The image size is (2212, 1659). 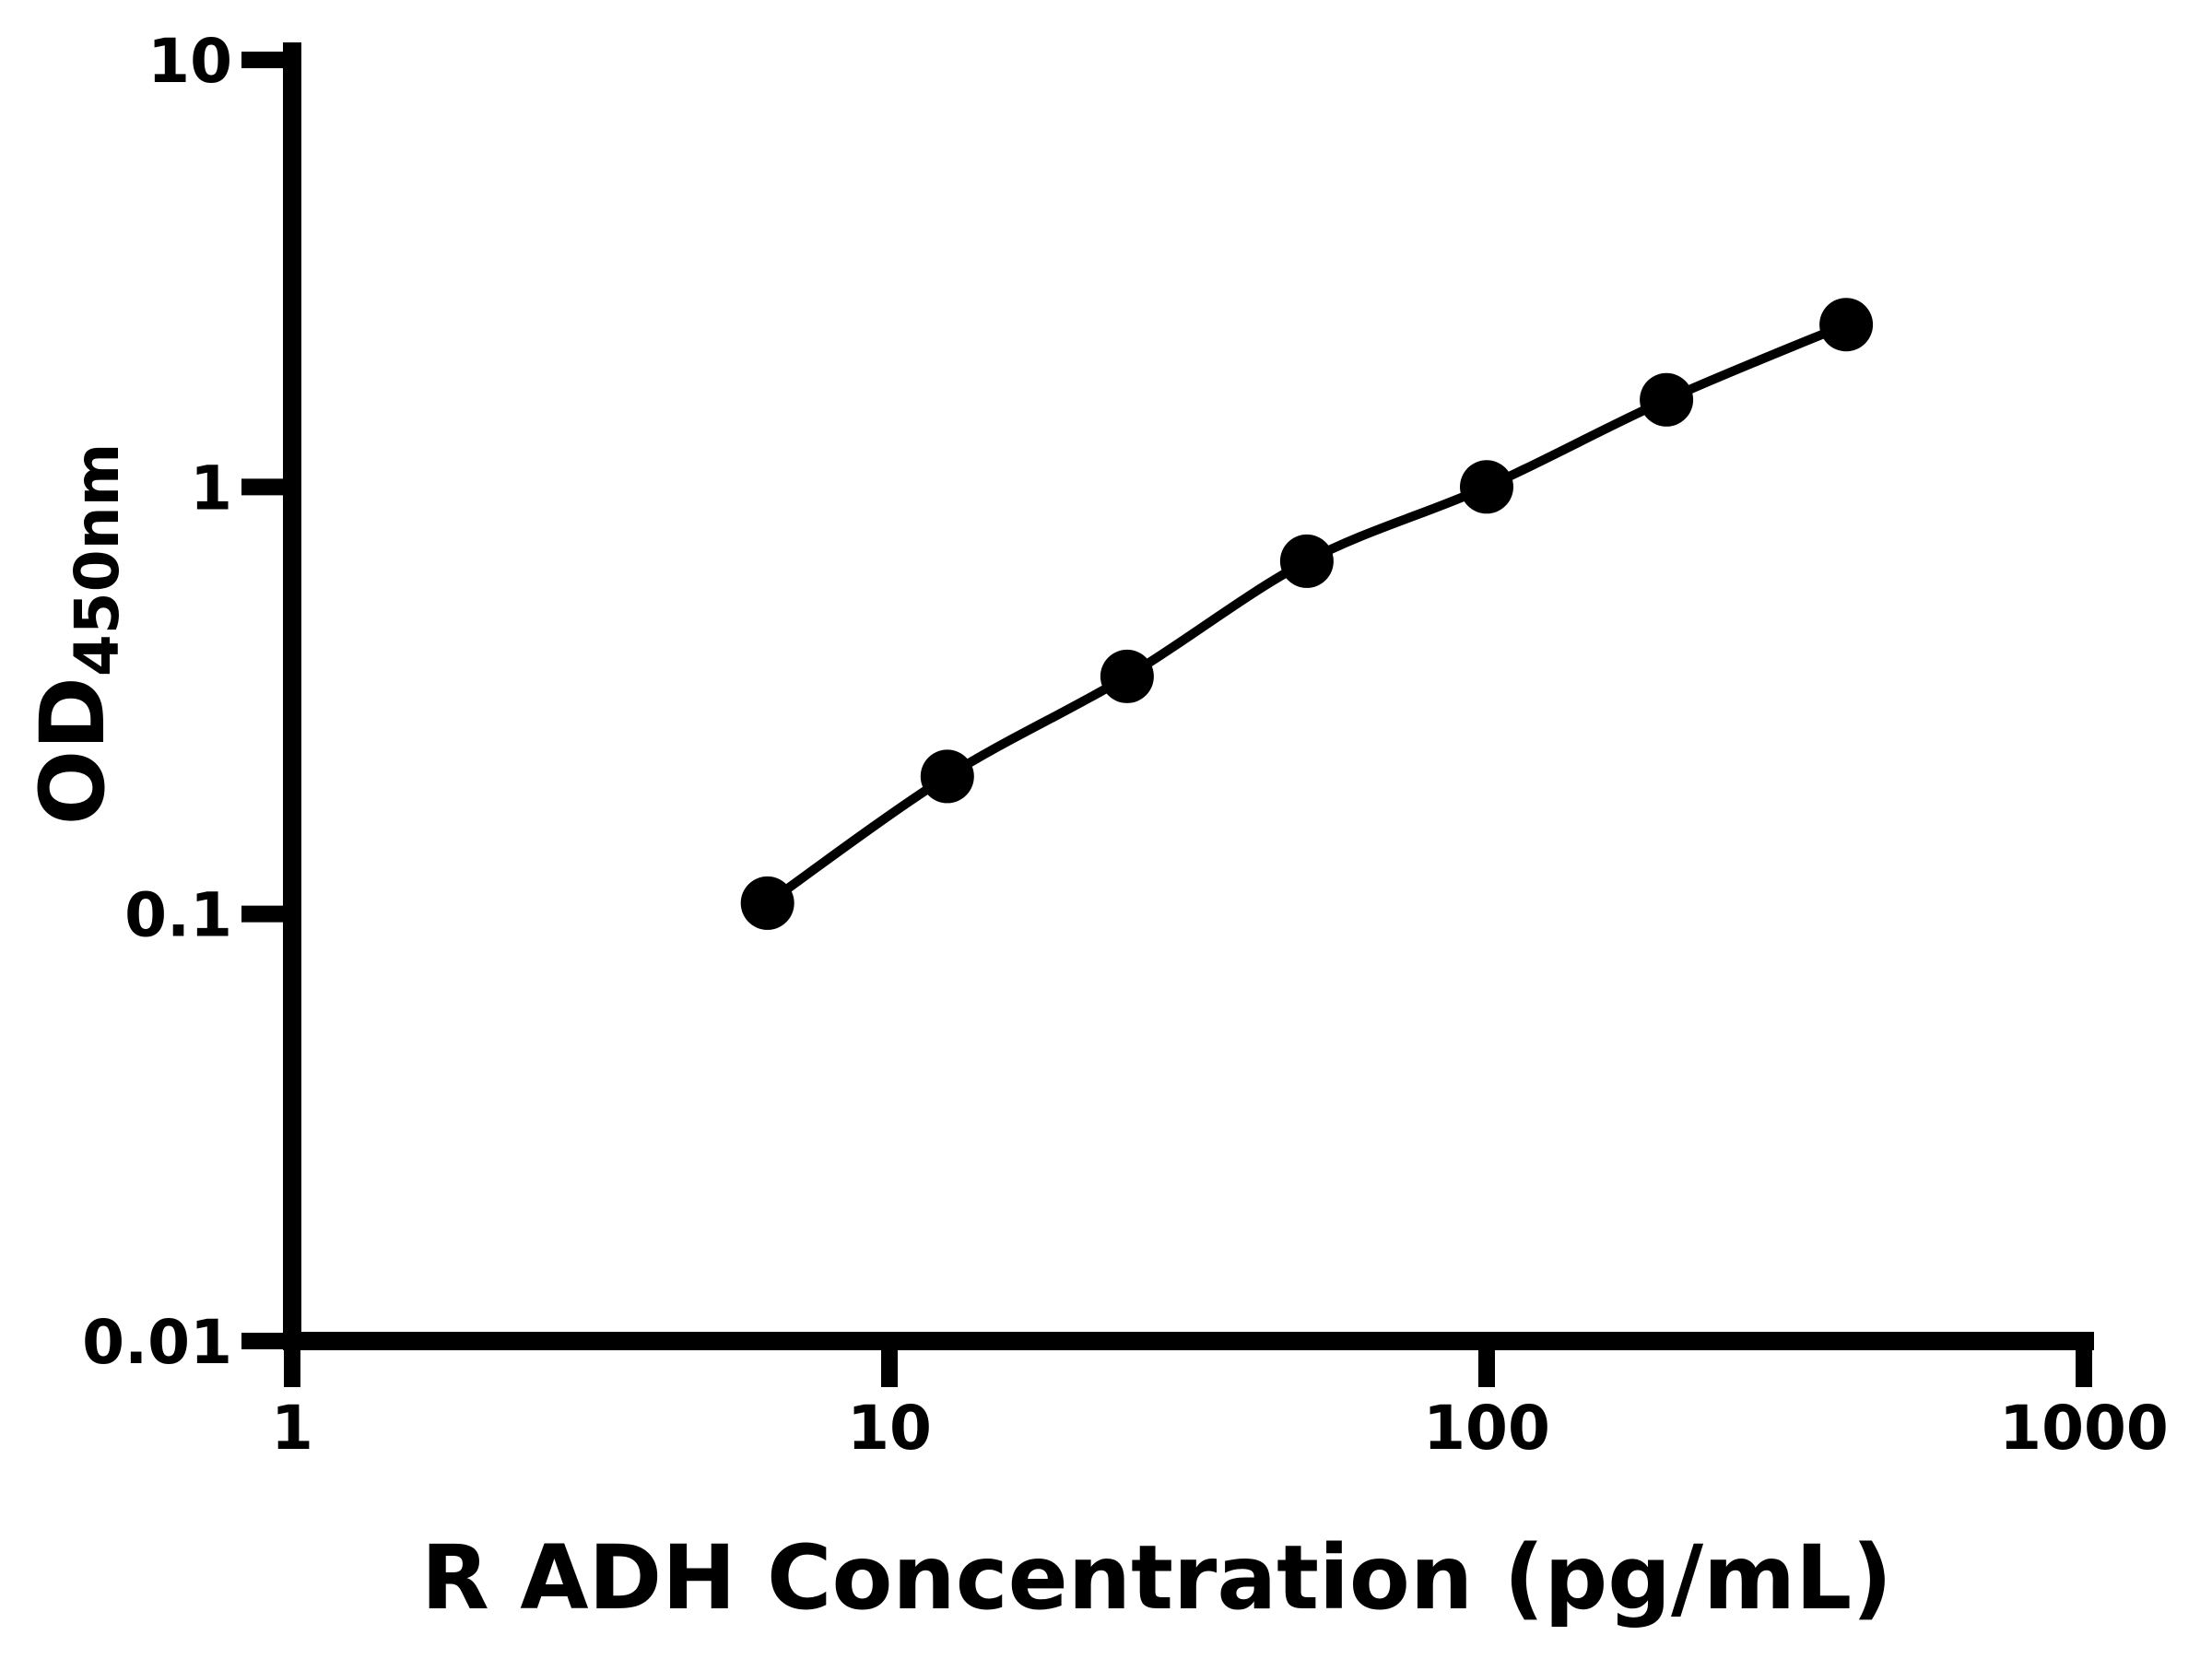 What do you see at coordinates (157, 1342) in the screenshot?
I see `y-tick-label: 0.01` at bounding box center [157, 1342].